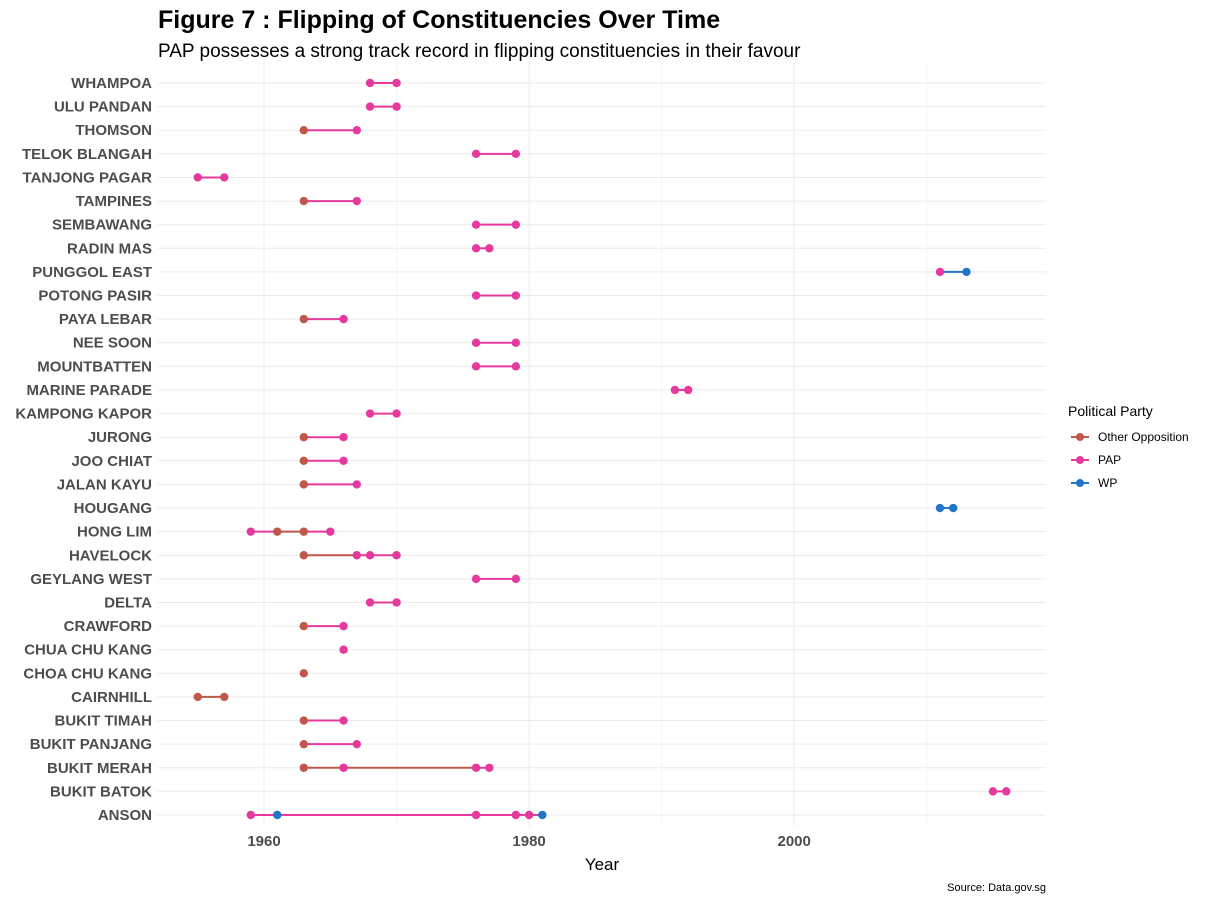  I want to click on y-tick-label: CAIRNHILL, so click(111, 697).